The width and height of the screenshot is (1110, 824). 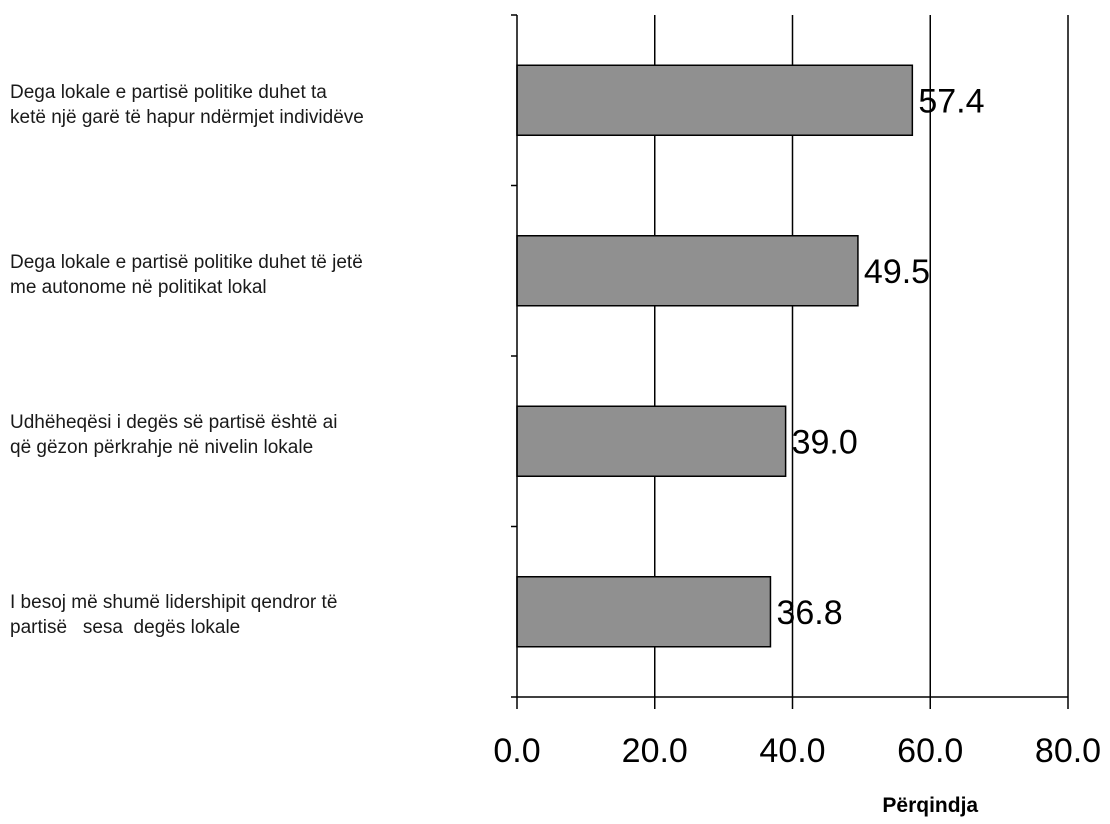 I want to click on x-tick-label: 60.0, so click(x=930, y=751).